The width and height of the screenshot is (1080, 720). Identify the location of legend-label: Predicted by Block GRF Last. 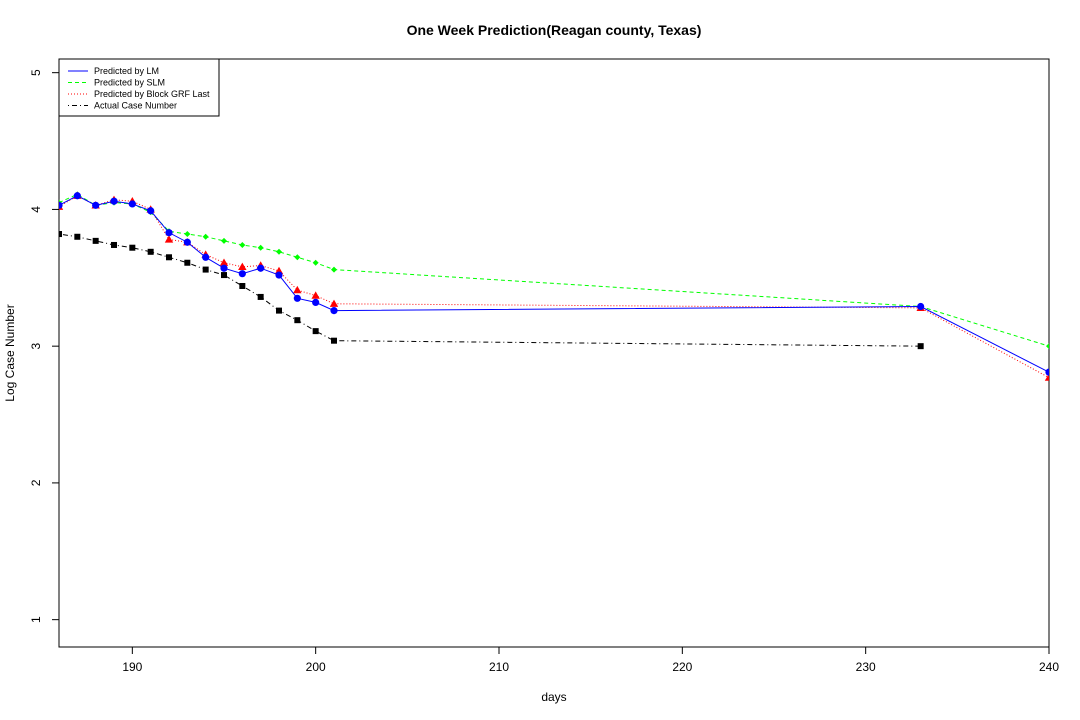
(152, 94).